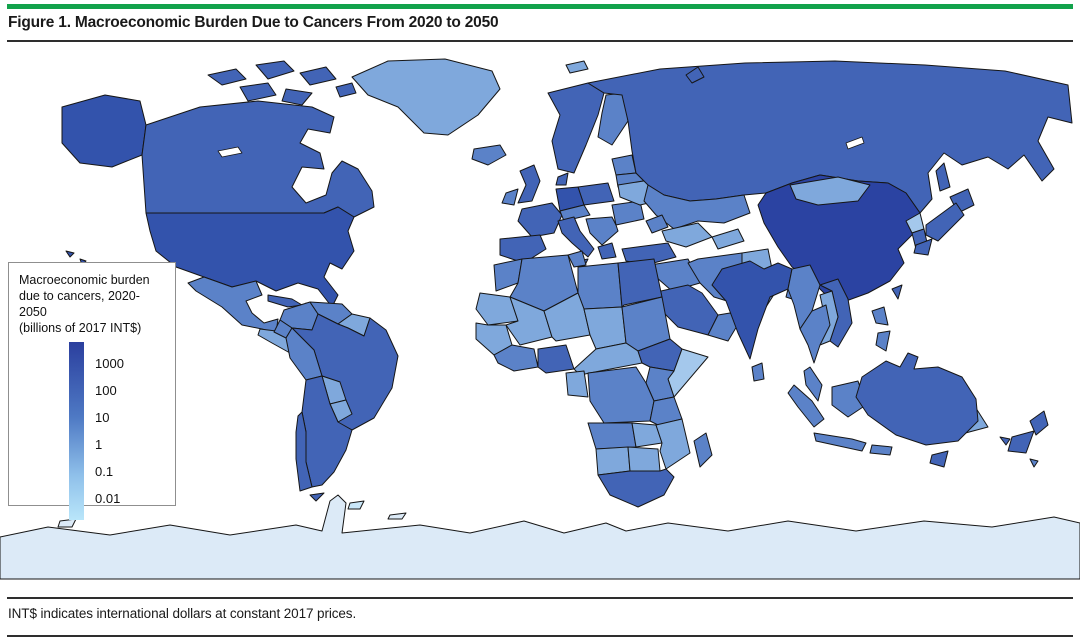  Describe the element at coordinates (99, 444) in the screenshot. I see `legend-tick: 1` at that location.